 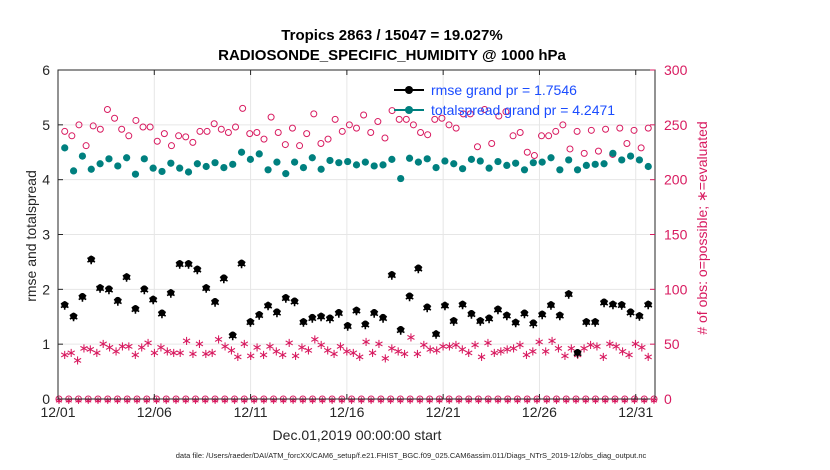 What do you see at coordinates (154, 412) in the screenshot?
I see `x-tick-label: 12/06` at bounding box center [154, 412].